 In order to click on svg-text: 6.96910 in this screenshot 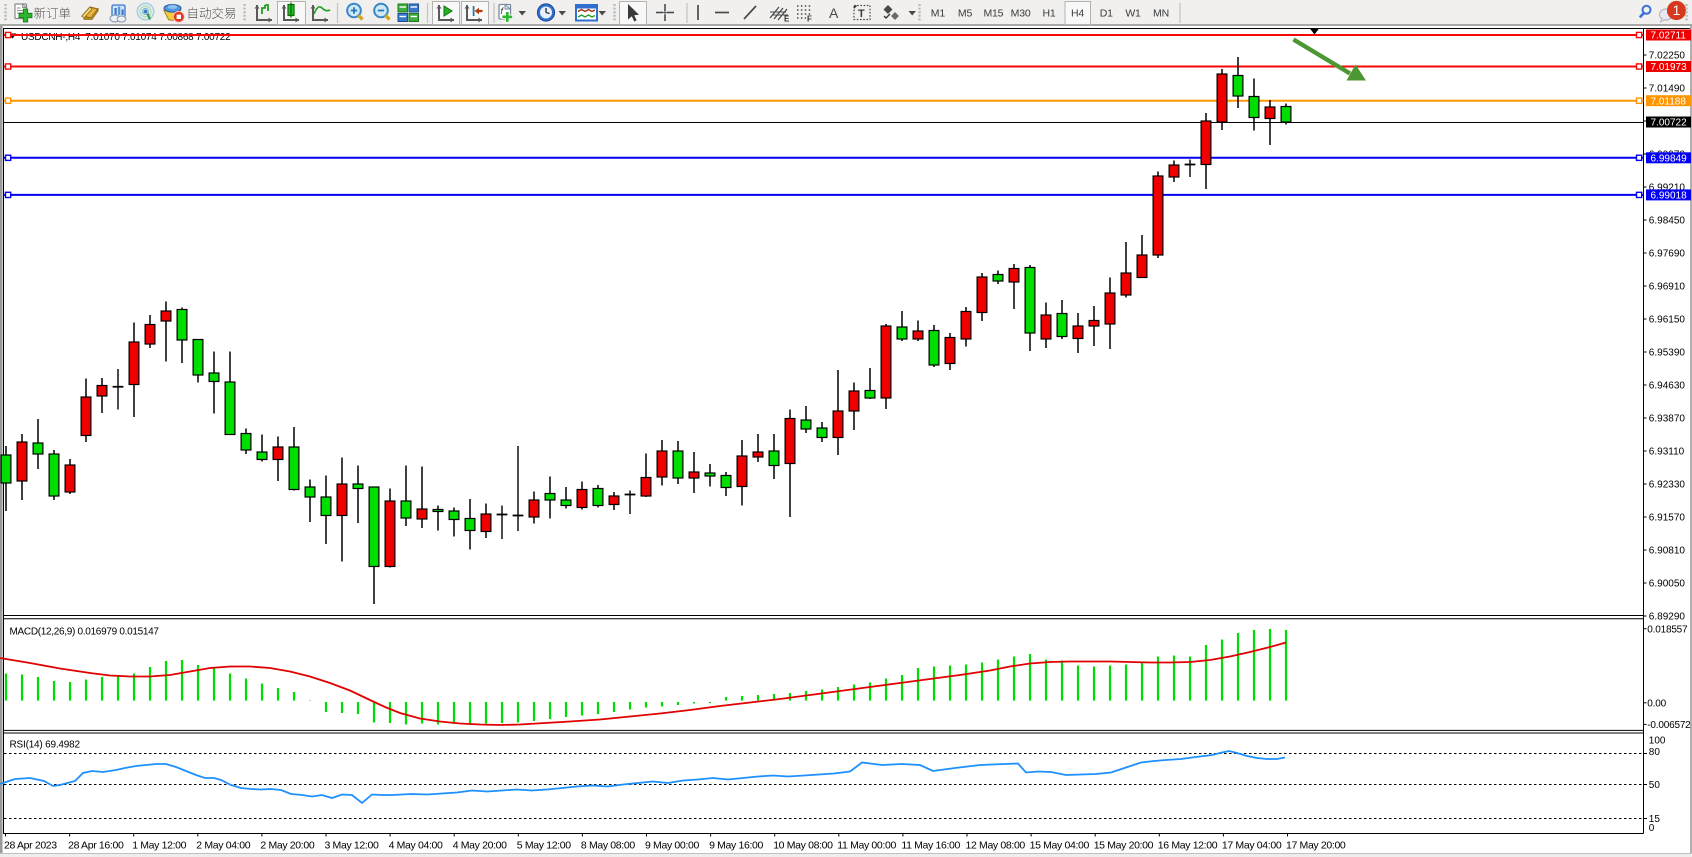, I will do `click(1667, 287)`.